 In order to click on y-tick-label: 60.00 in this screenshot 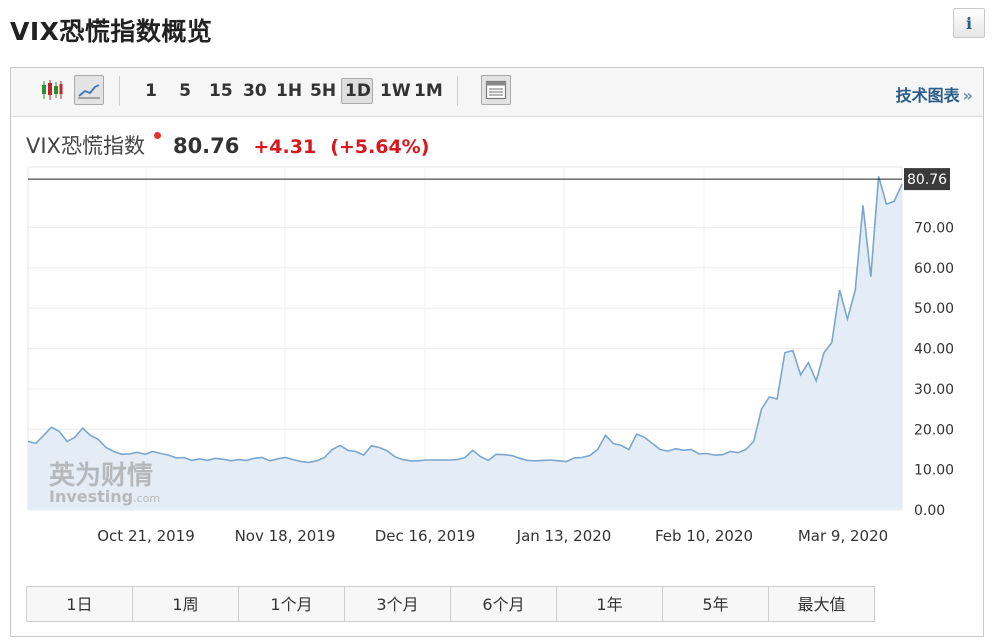, I will do `click(934, 269)`.